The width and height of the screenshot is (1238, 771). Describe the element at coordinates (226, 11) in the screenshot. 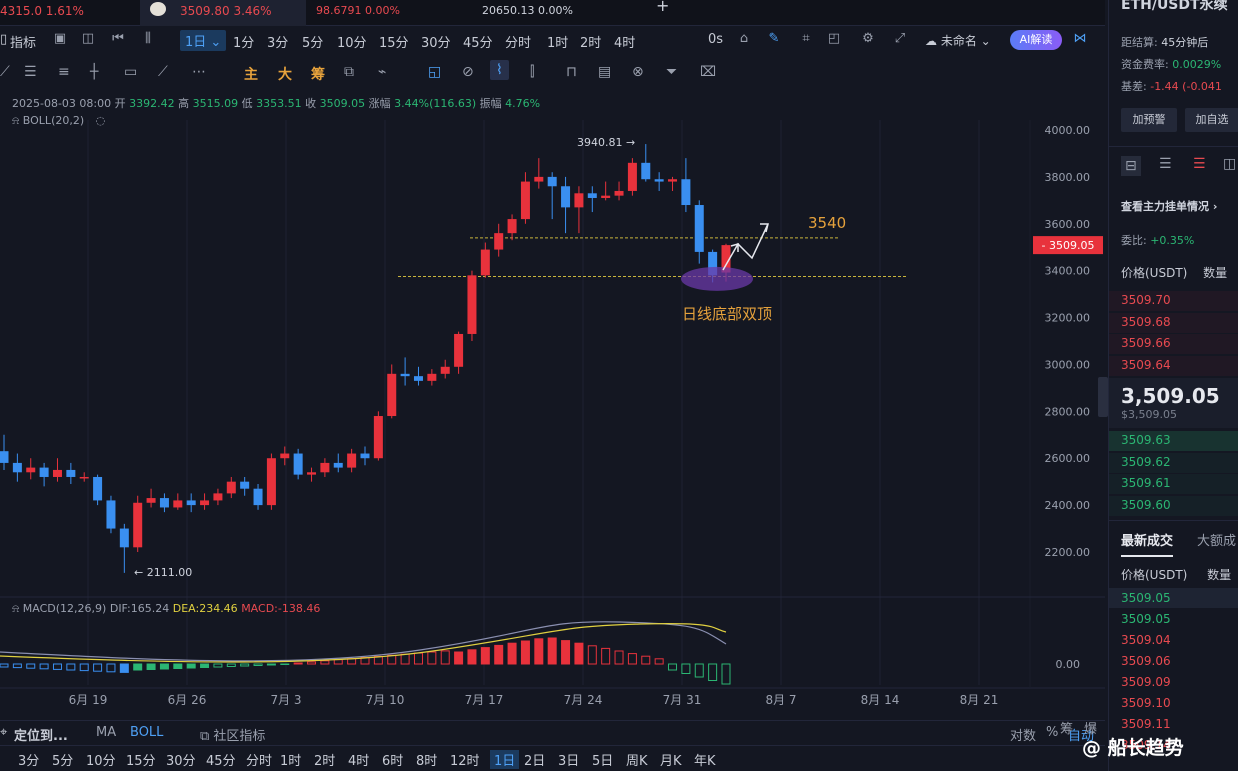

I see `ticker-1: 3509.80 3.46%` at that location.